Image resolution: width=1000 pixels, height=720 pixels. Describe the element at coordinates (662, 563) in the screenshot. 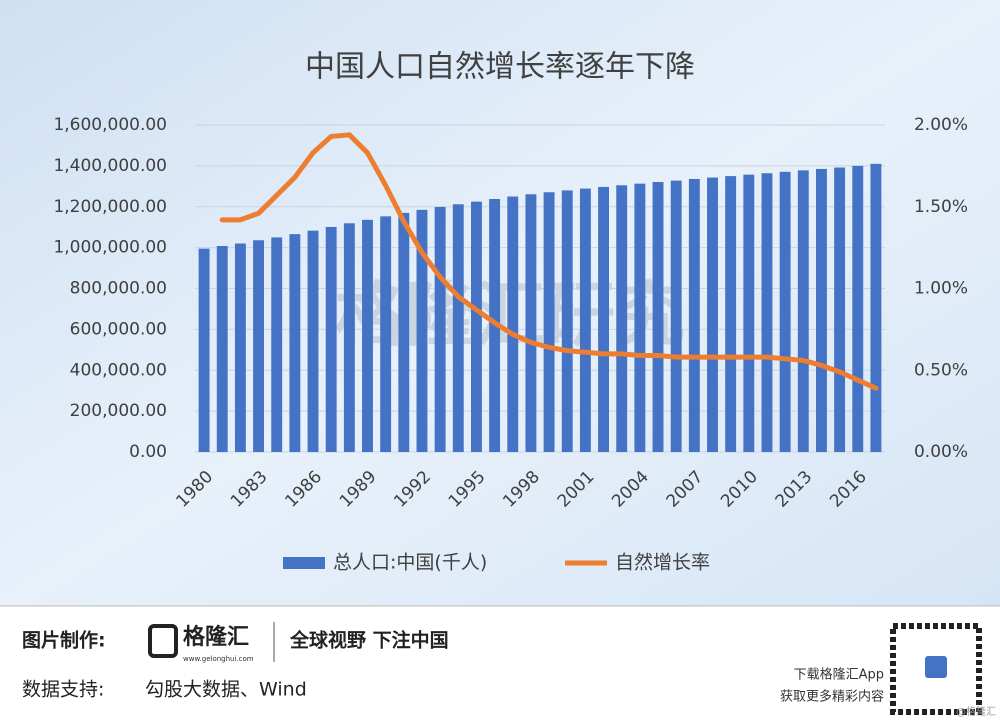

I see `legend-label: 自然增长率` at that location.